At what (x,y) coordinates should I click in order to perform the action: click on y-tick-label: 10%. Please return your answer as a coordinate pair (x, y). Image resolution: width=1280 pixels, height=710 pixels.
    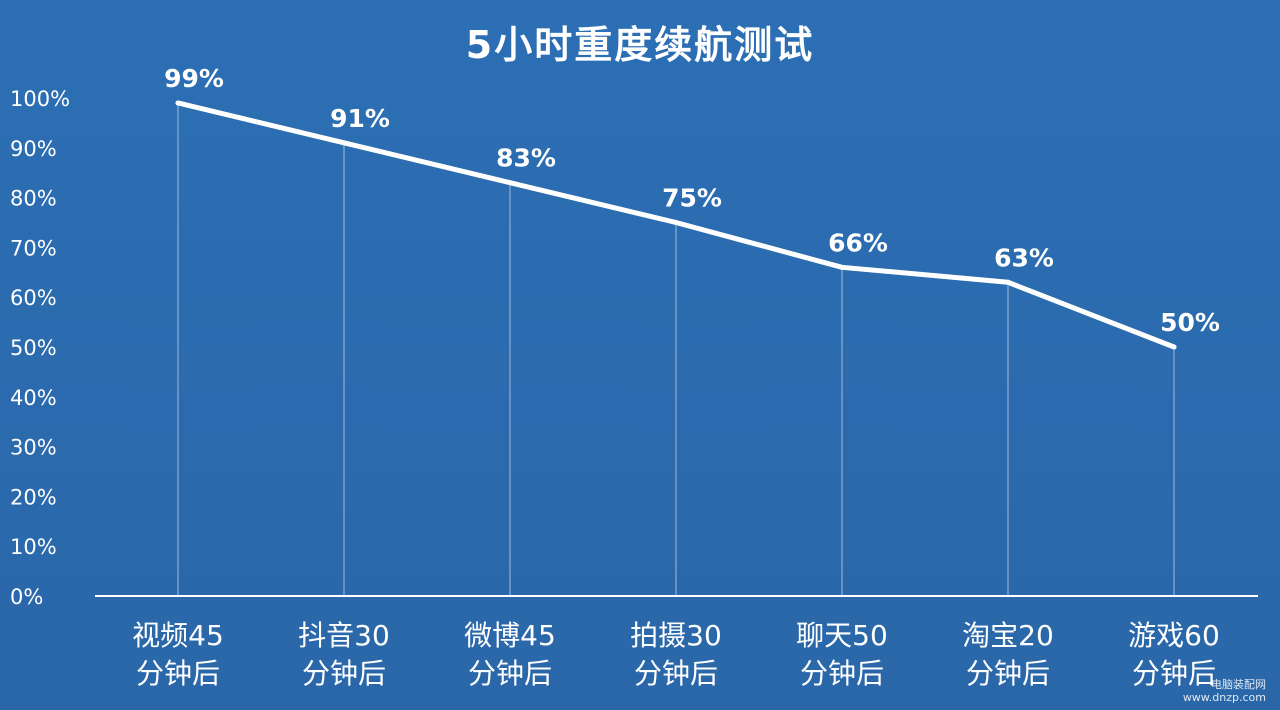
    Looking at the image, I should click on (33, 547).